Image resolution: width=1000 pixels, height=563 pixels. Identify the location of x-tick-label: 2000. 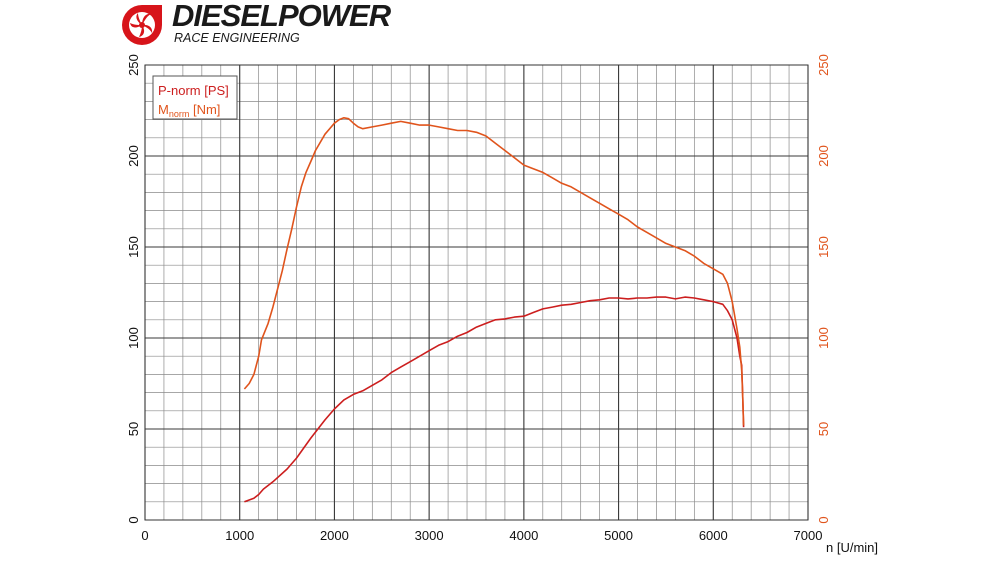
(334, 535).